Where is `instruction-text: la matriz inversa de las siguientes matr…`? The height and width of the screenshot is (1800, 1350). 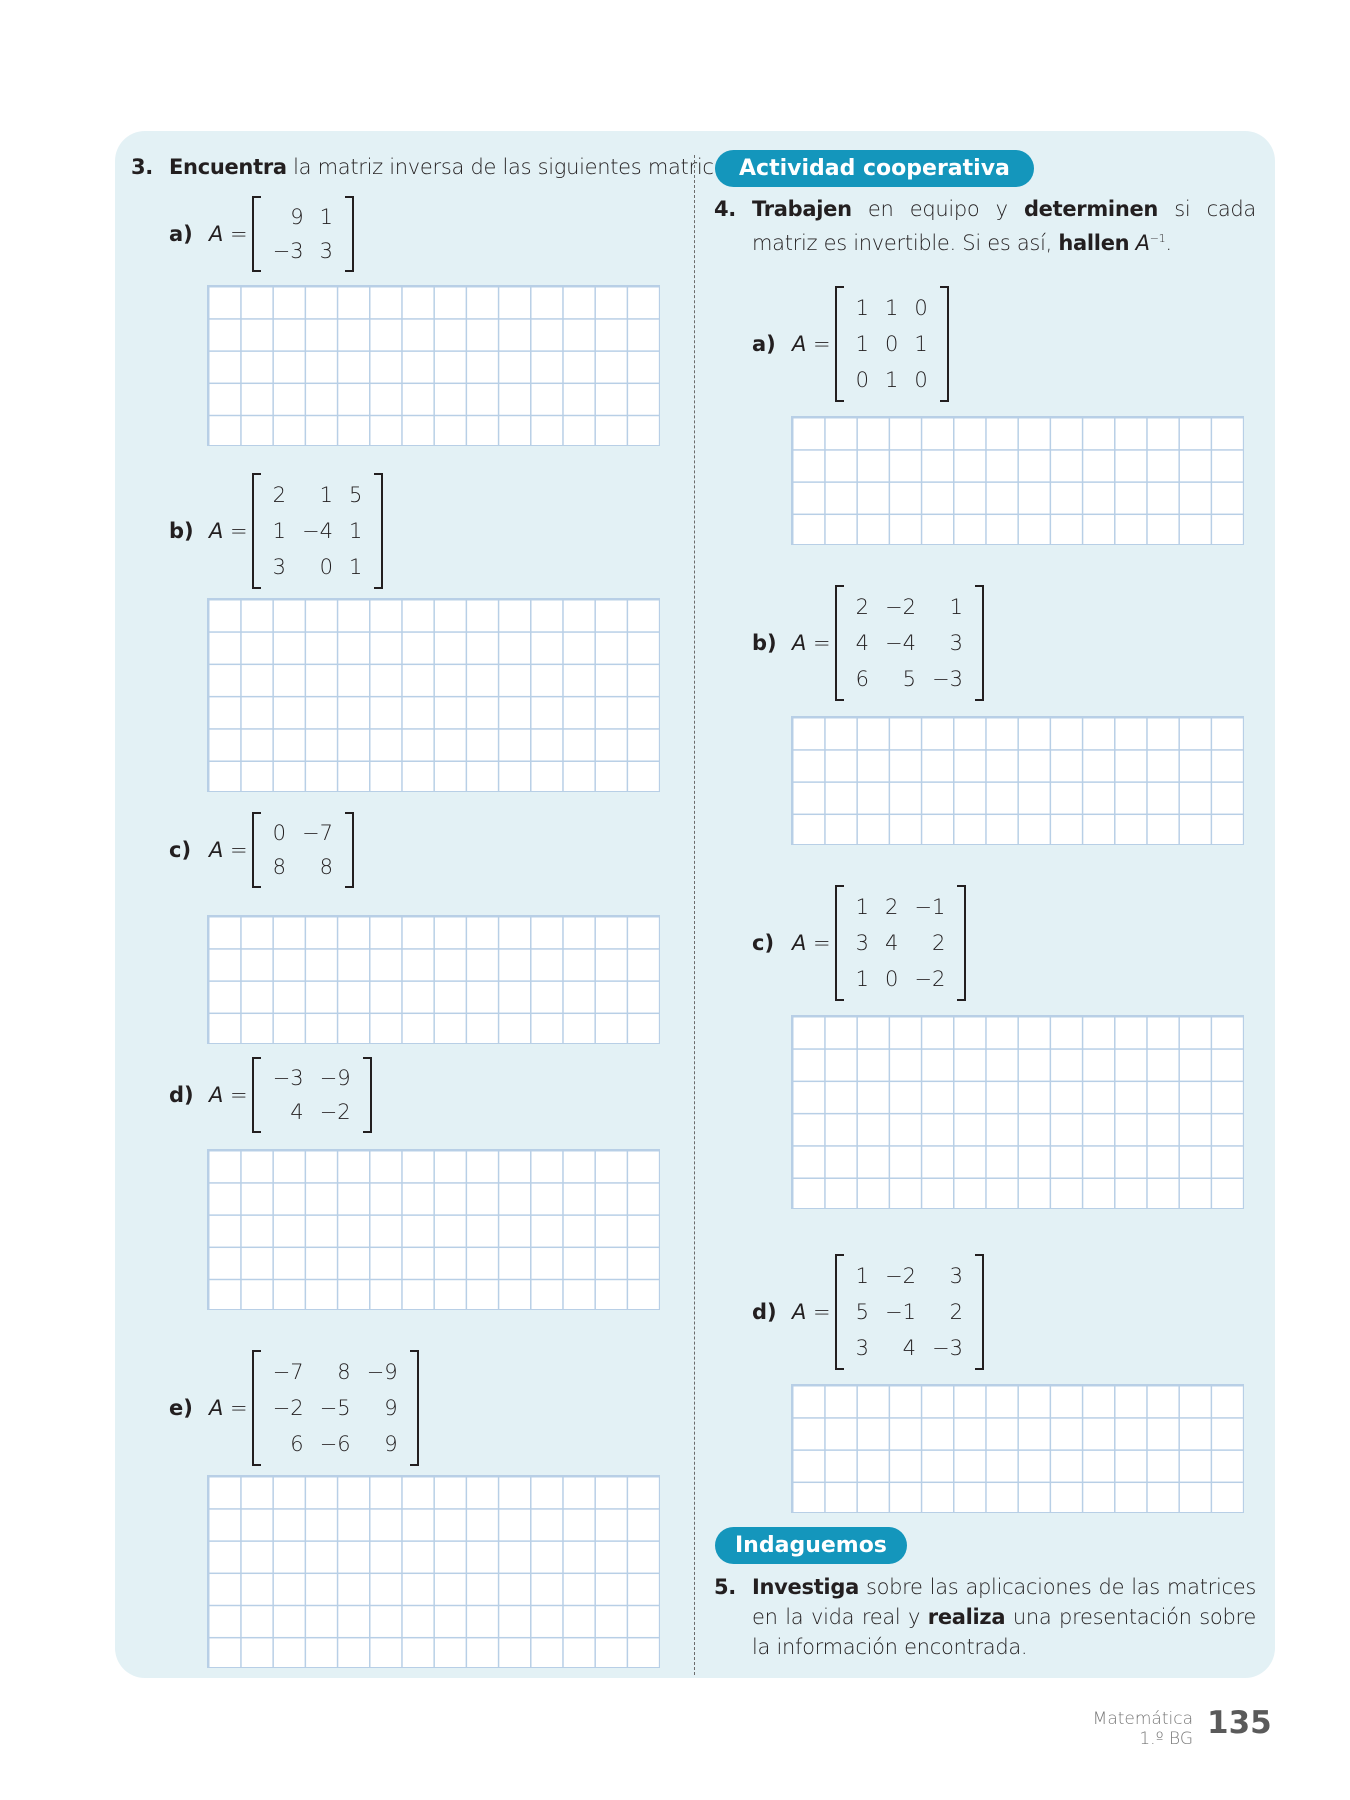 instruction-text: la matriz inversa de las siguientes matr… is located at coordinates (515, 167).